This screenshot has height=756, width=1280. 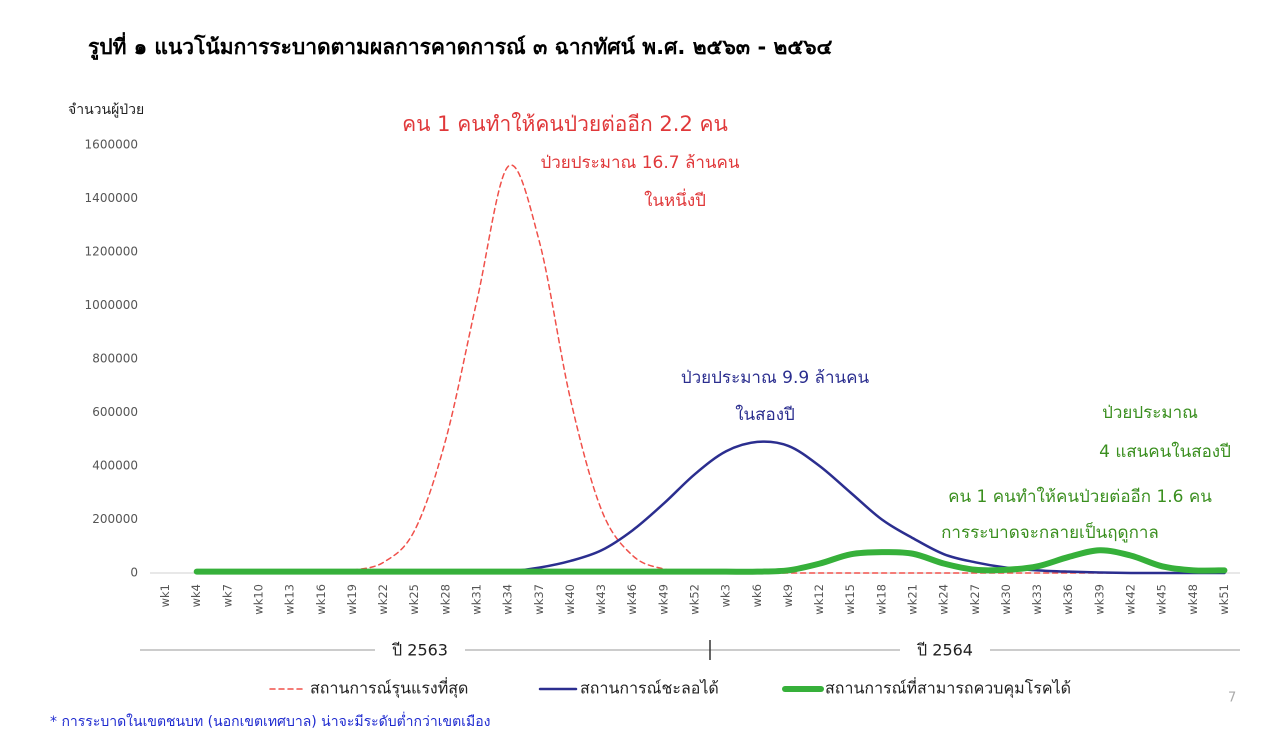 I want to click on x-tick-label: wk25, so click(x=414, y=599).